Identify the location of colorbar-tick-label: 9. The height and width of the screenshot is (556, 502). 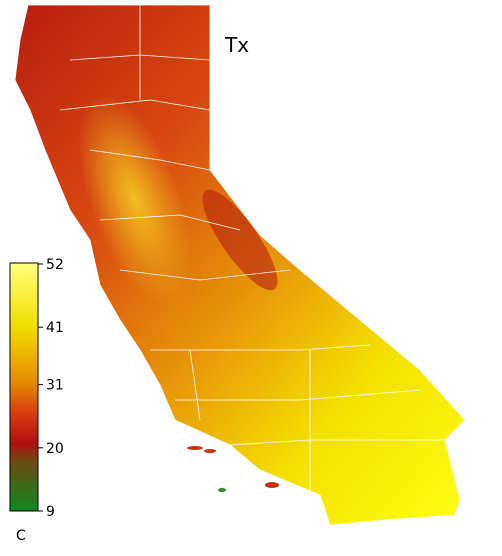
(50, 512).